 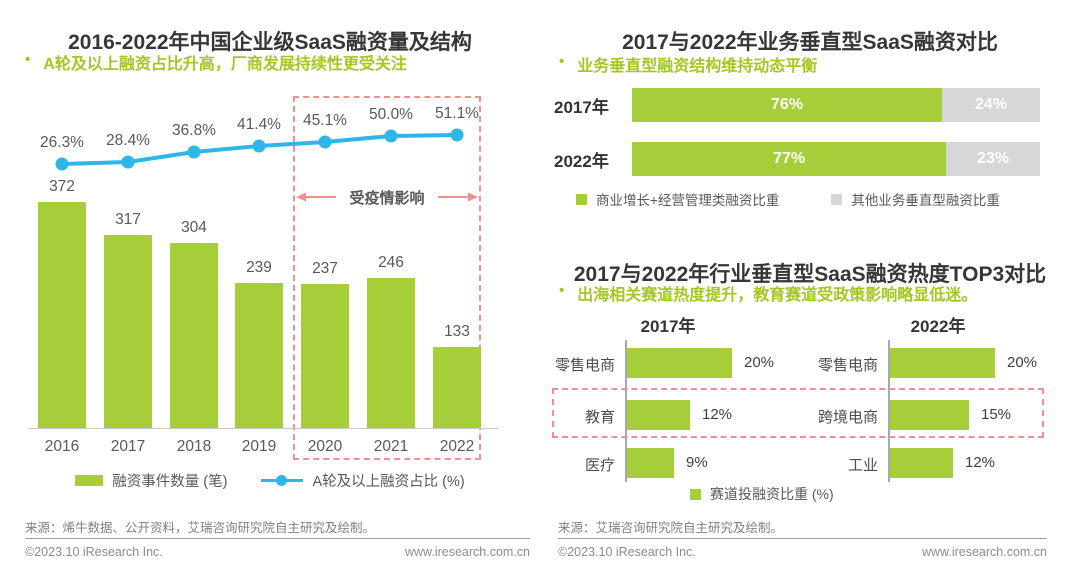 I want to click on stacked-bar-2017年: 76% 24%, so click(x=836, y=105).